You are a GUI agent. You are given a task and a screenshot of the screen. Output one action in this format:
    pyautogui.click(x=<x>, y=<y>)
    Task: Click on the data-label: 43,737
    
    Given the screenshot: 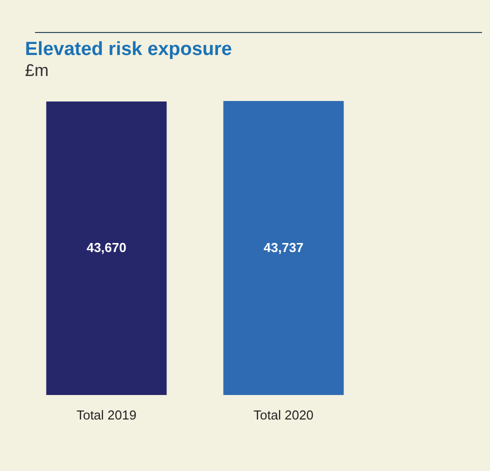 What is the action you would take?
    pyautogui.click(x=284, y=247)
    